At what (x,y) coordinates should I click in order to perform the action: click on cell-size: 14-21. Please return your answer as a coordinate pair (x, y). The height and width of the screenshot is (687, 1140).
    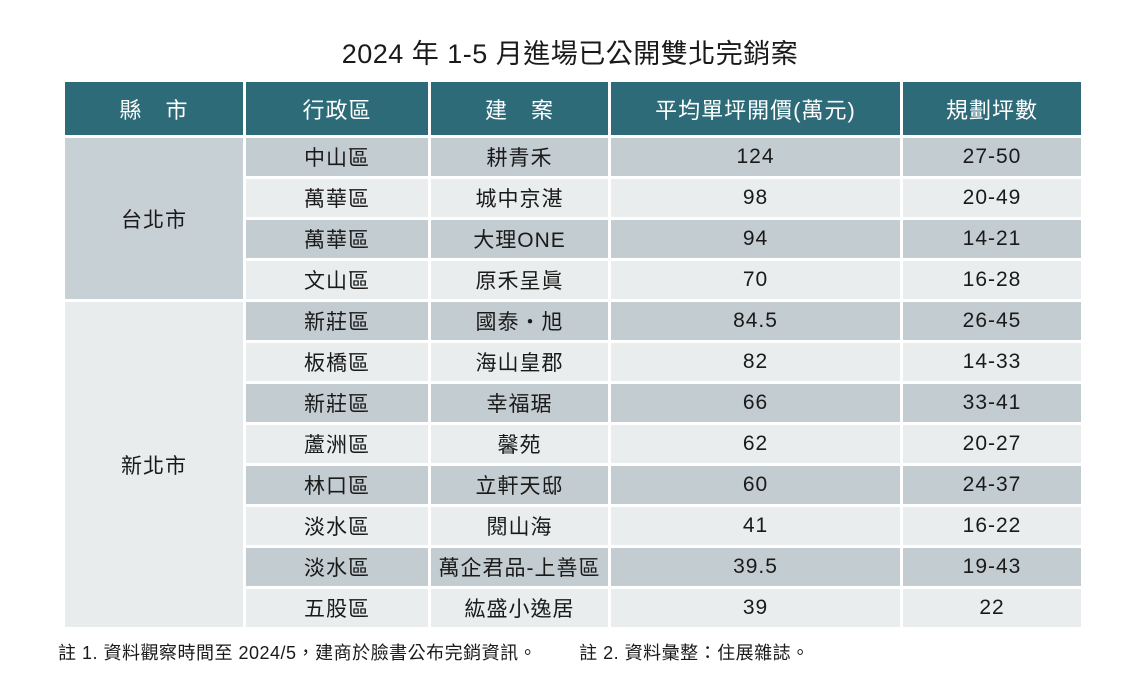
    Looking at the image, I should click on (992, 239).